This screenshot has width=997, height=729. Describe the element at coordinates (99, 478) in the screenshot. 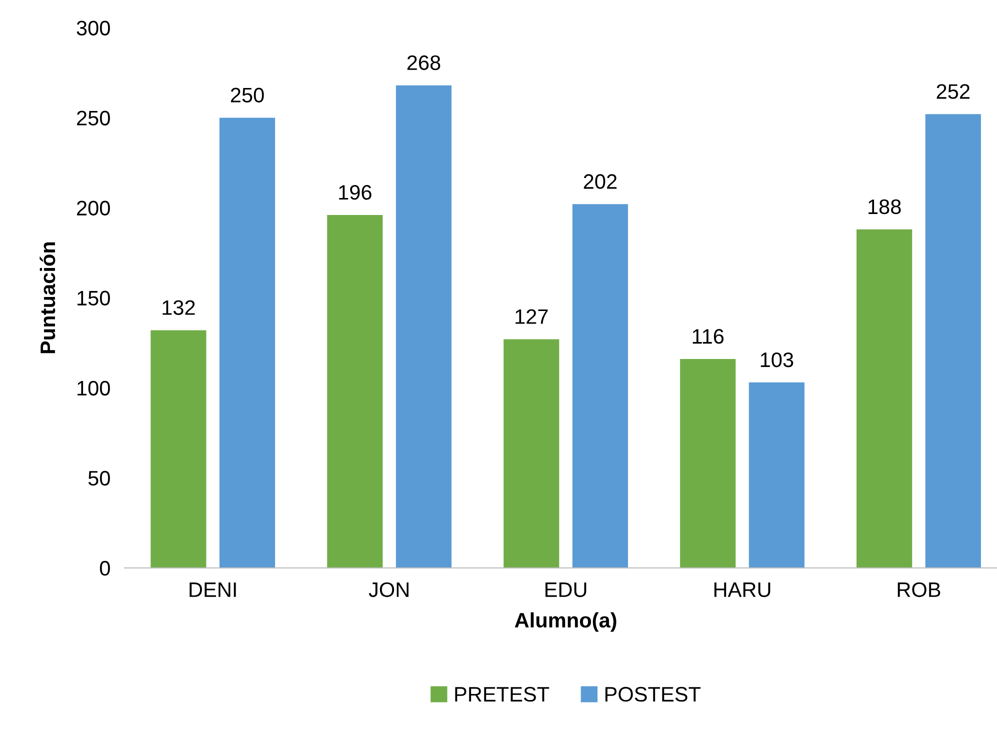

I see `y-tick-label: 50` at that location.